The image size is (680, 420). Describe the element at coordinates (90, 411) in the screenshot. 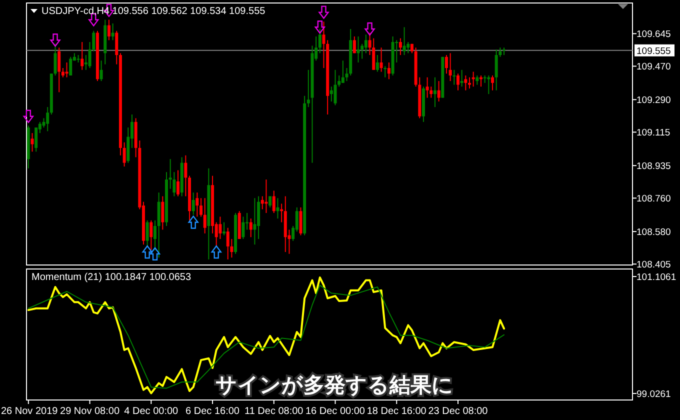

I see `x-tick-label: 29 Nov 08:00` at that location.